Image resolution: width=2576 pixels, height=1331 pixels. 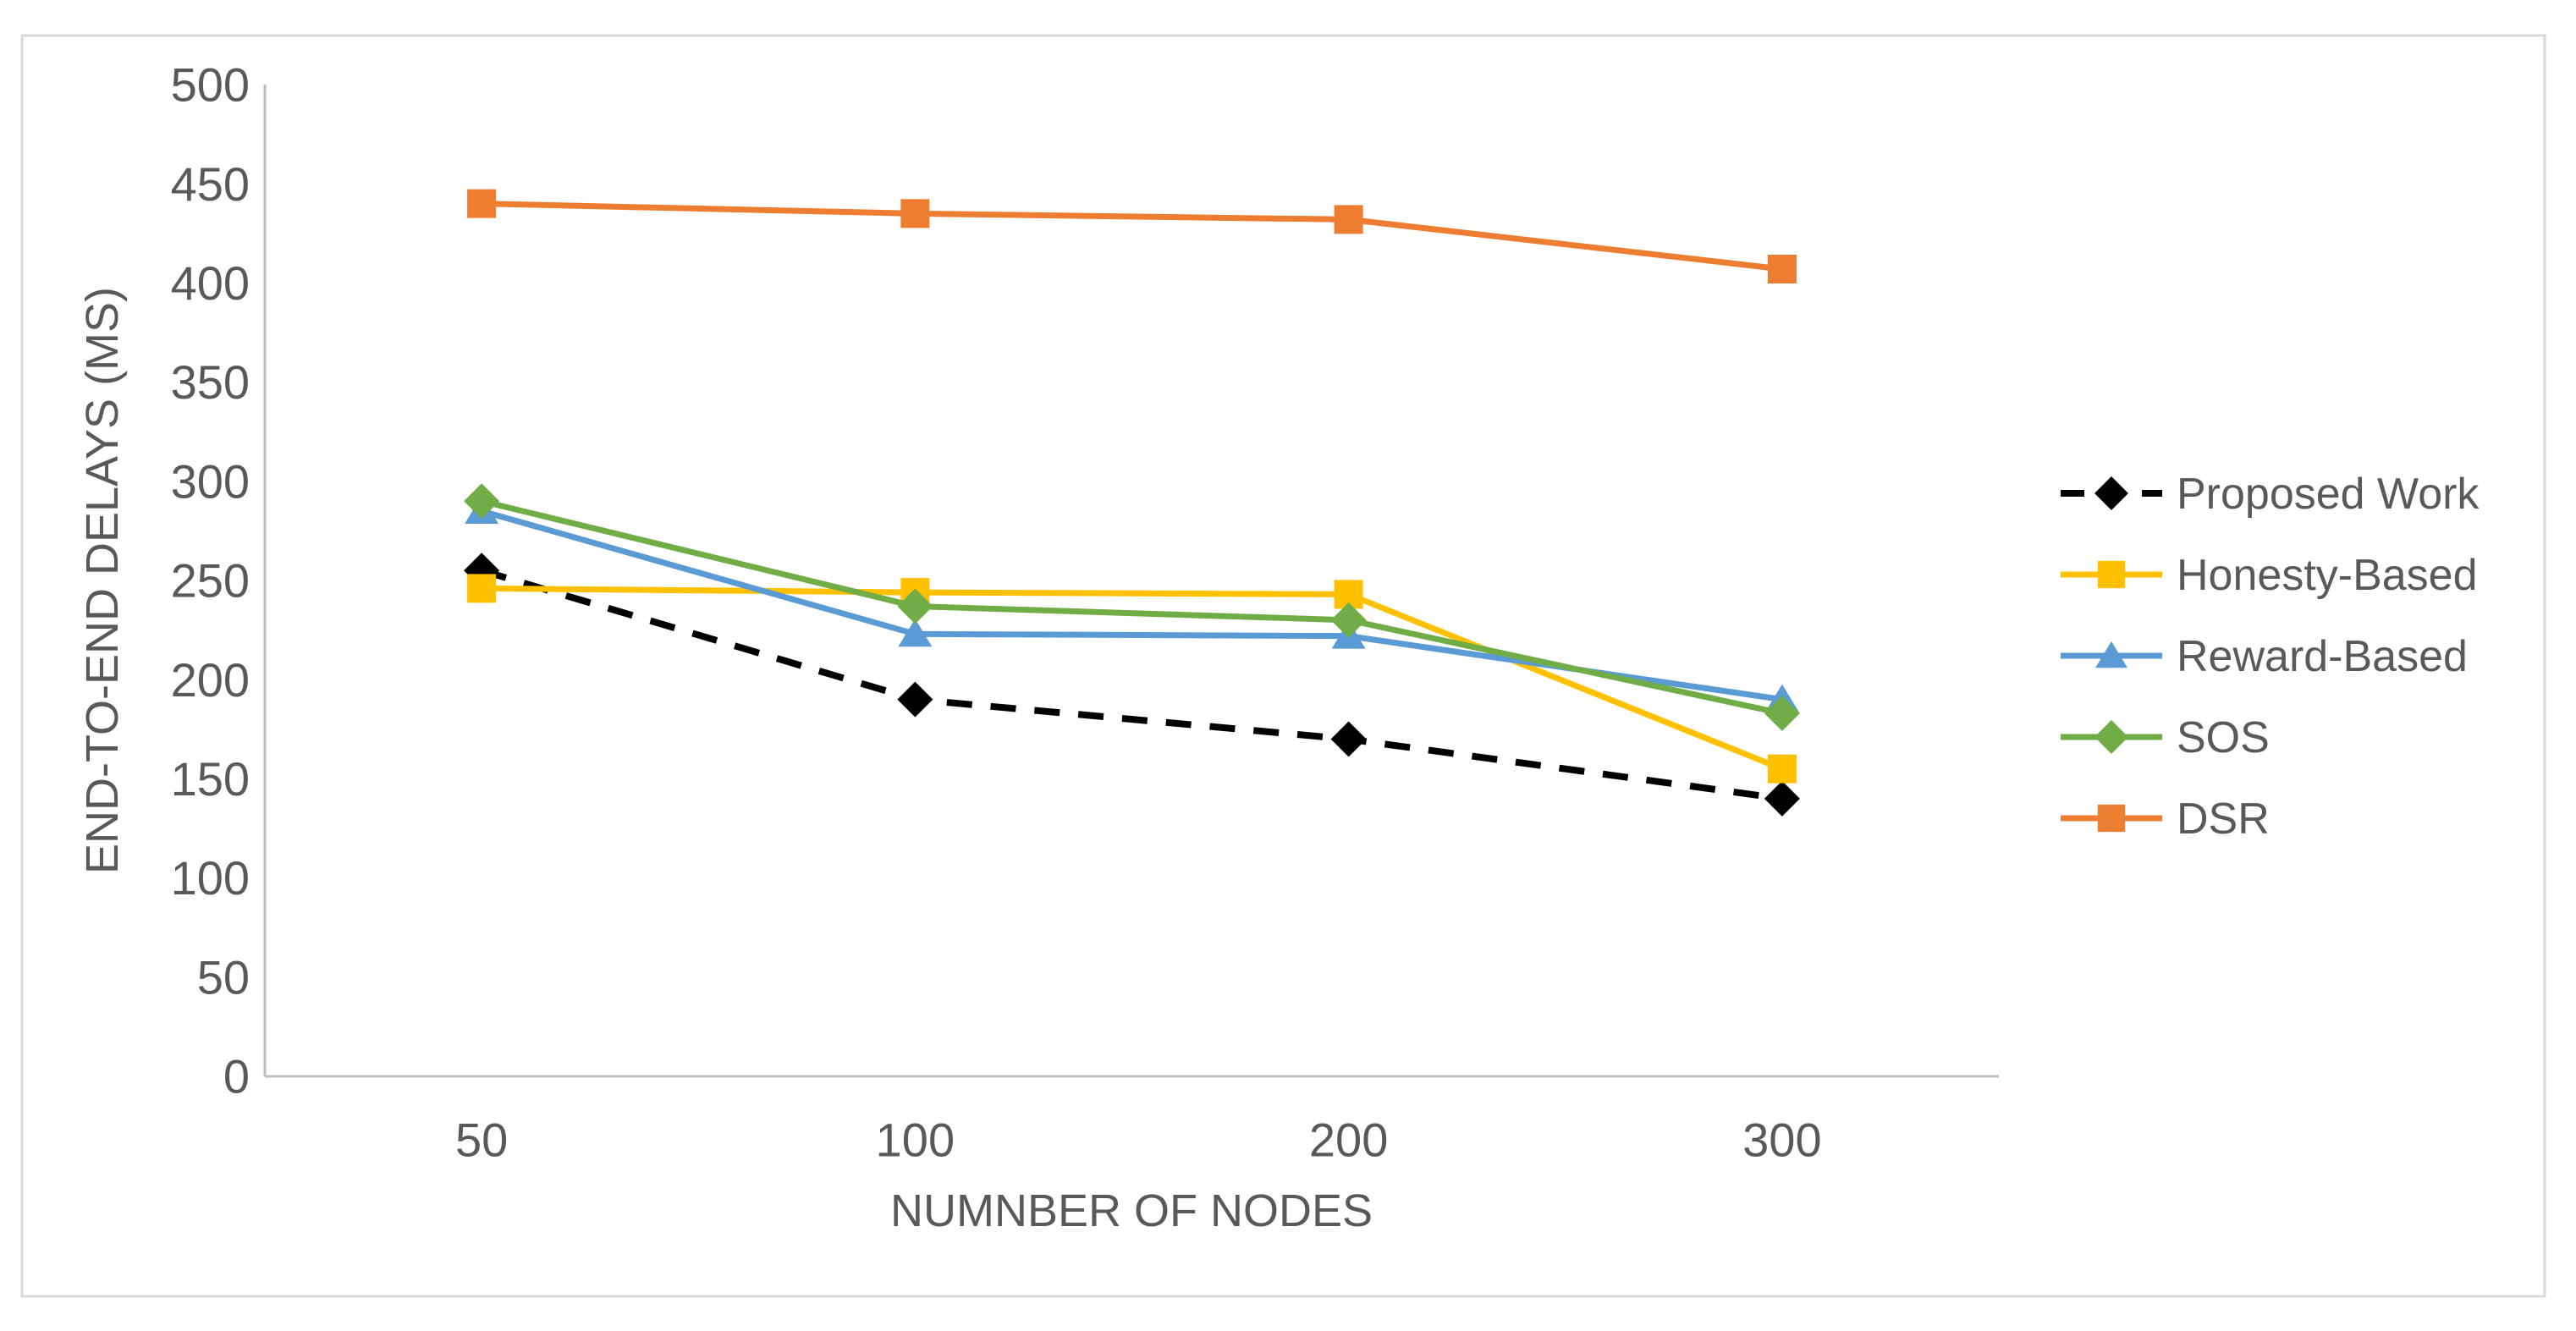 I want to click on legend-label: Honesty-Based, so click(x=2327, y=575).